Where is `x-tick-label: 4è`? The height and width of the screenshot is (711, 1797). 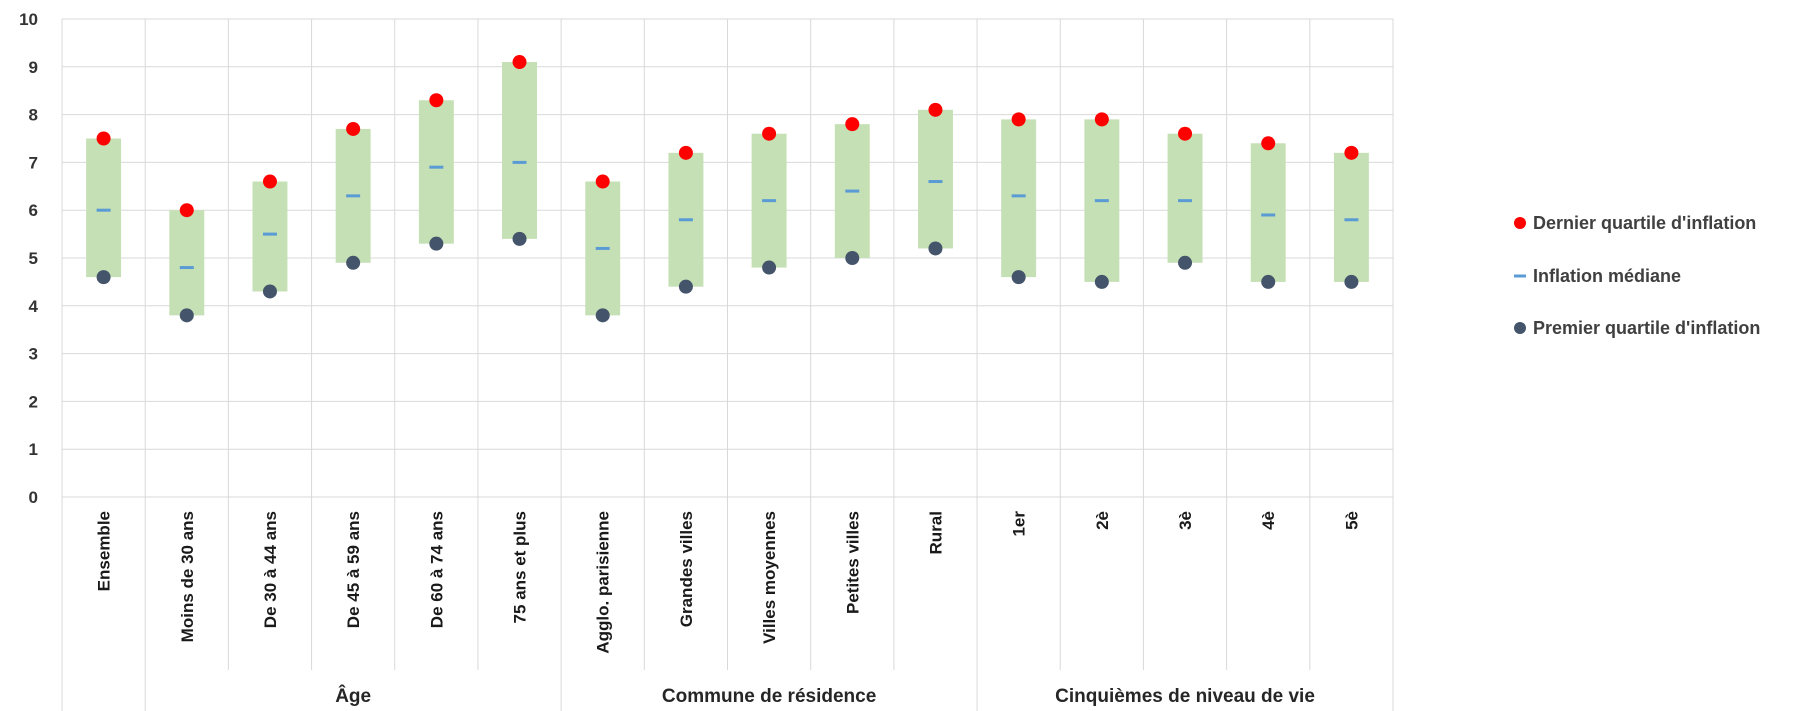 x-tick-label: 4è is located at coordinates (1268, 520).